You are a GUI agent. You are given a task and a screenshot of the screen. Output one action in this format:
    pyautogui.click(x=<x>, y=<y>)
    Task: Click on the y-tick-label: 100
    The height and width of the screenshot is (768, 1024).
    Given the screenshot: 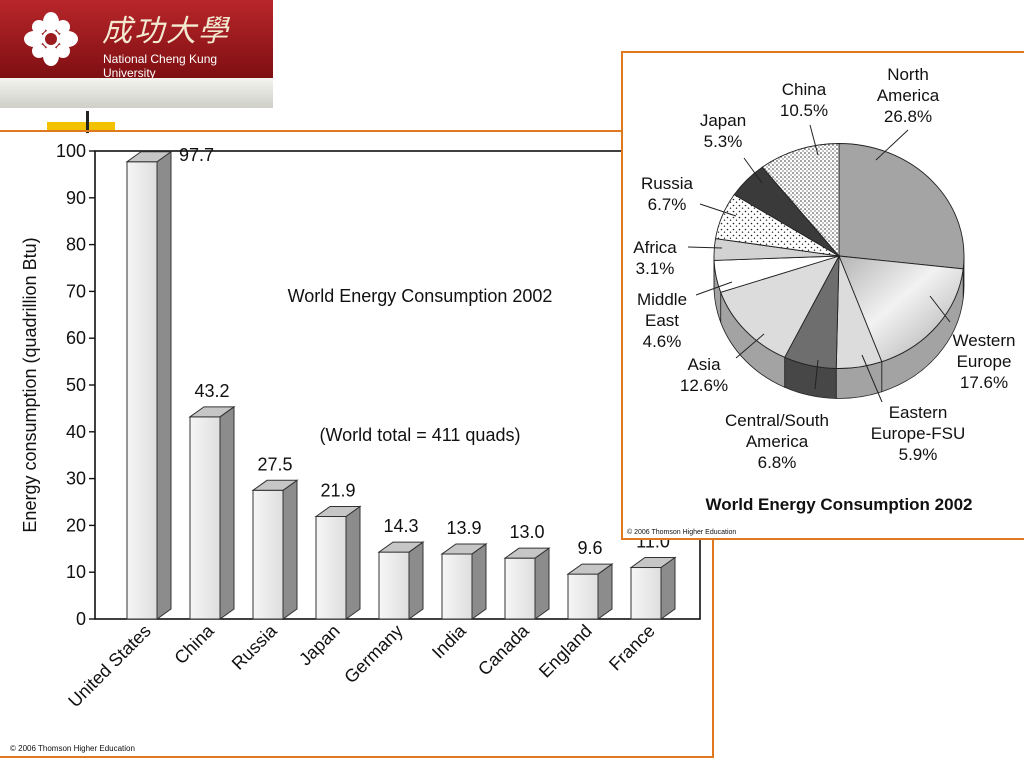 What is the action you would take?
    pyautogui.click(x=71, y=151)
    